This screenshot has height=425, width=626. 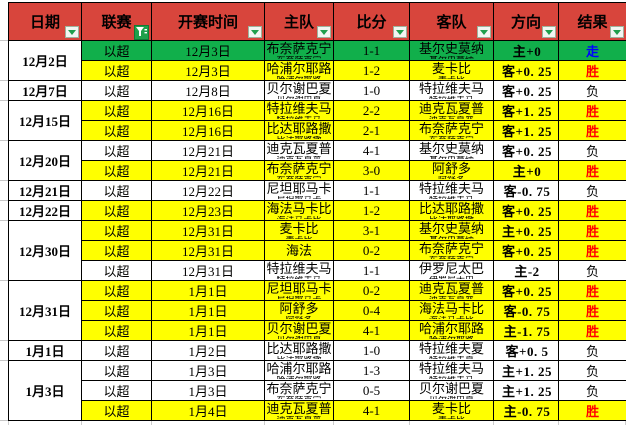 What do you see at coordinates (299, 21) in the screenshot?
I see `col-header-home: 主队` at bounding box center [299, 21].